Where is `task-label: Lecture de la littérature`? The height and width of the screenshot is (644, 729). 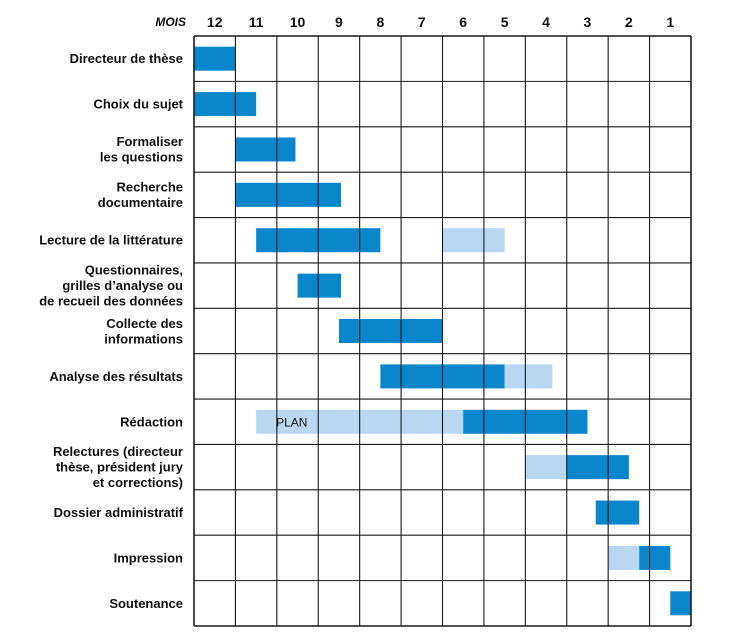
task-label: Lecture de la littérature is located at coordinates (111, 240).